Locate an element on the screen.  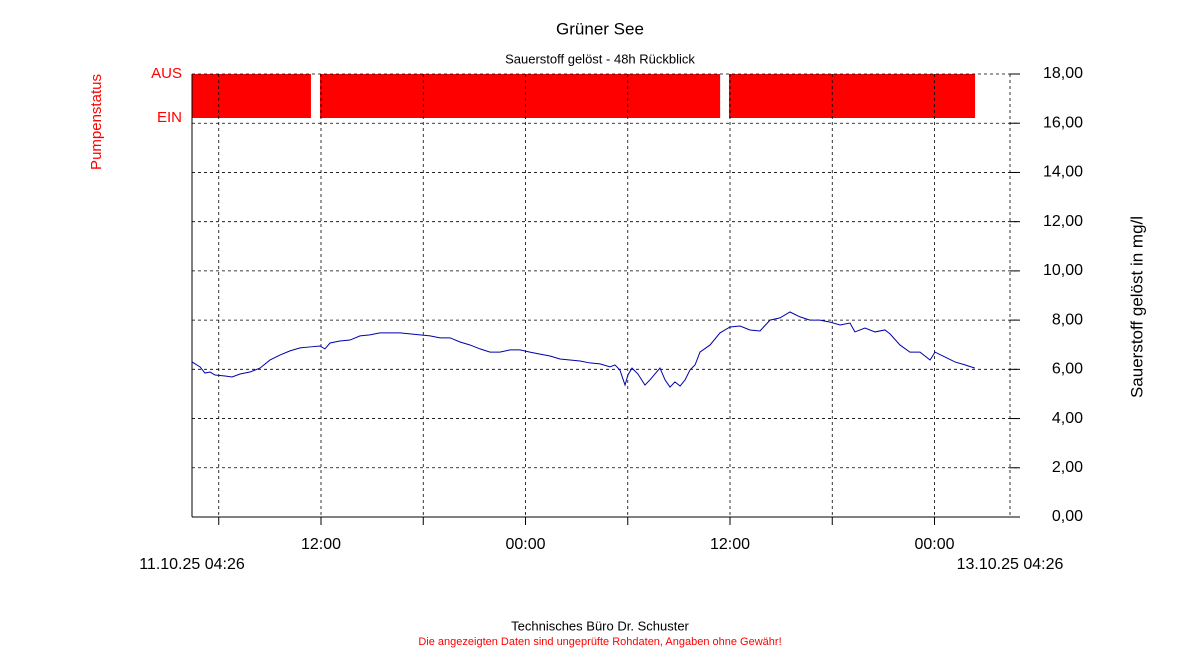
y-tick-label: 2,00 is located at coordinates (1067, 467).